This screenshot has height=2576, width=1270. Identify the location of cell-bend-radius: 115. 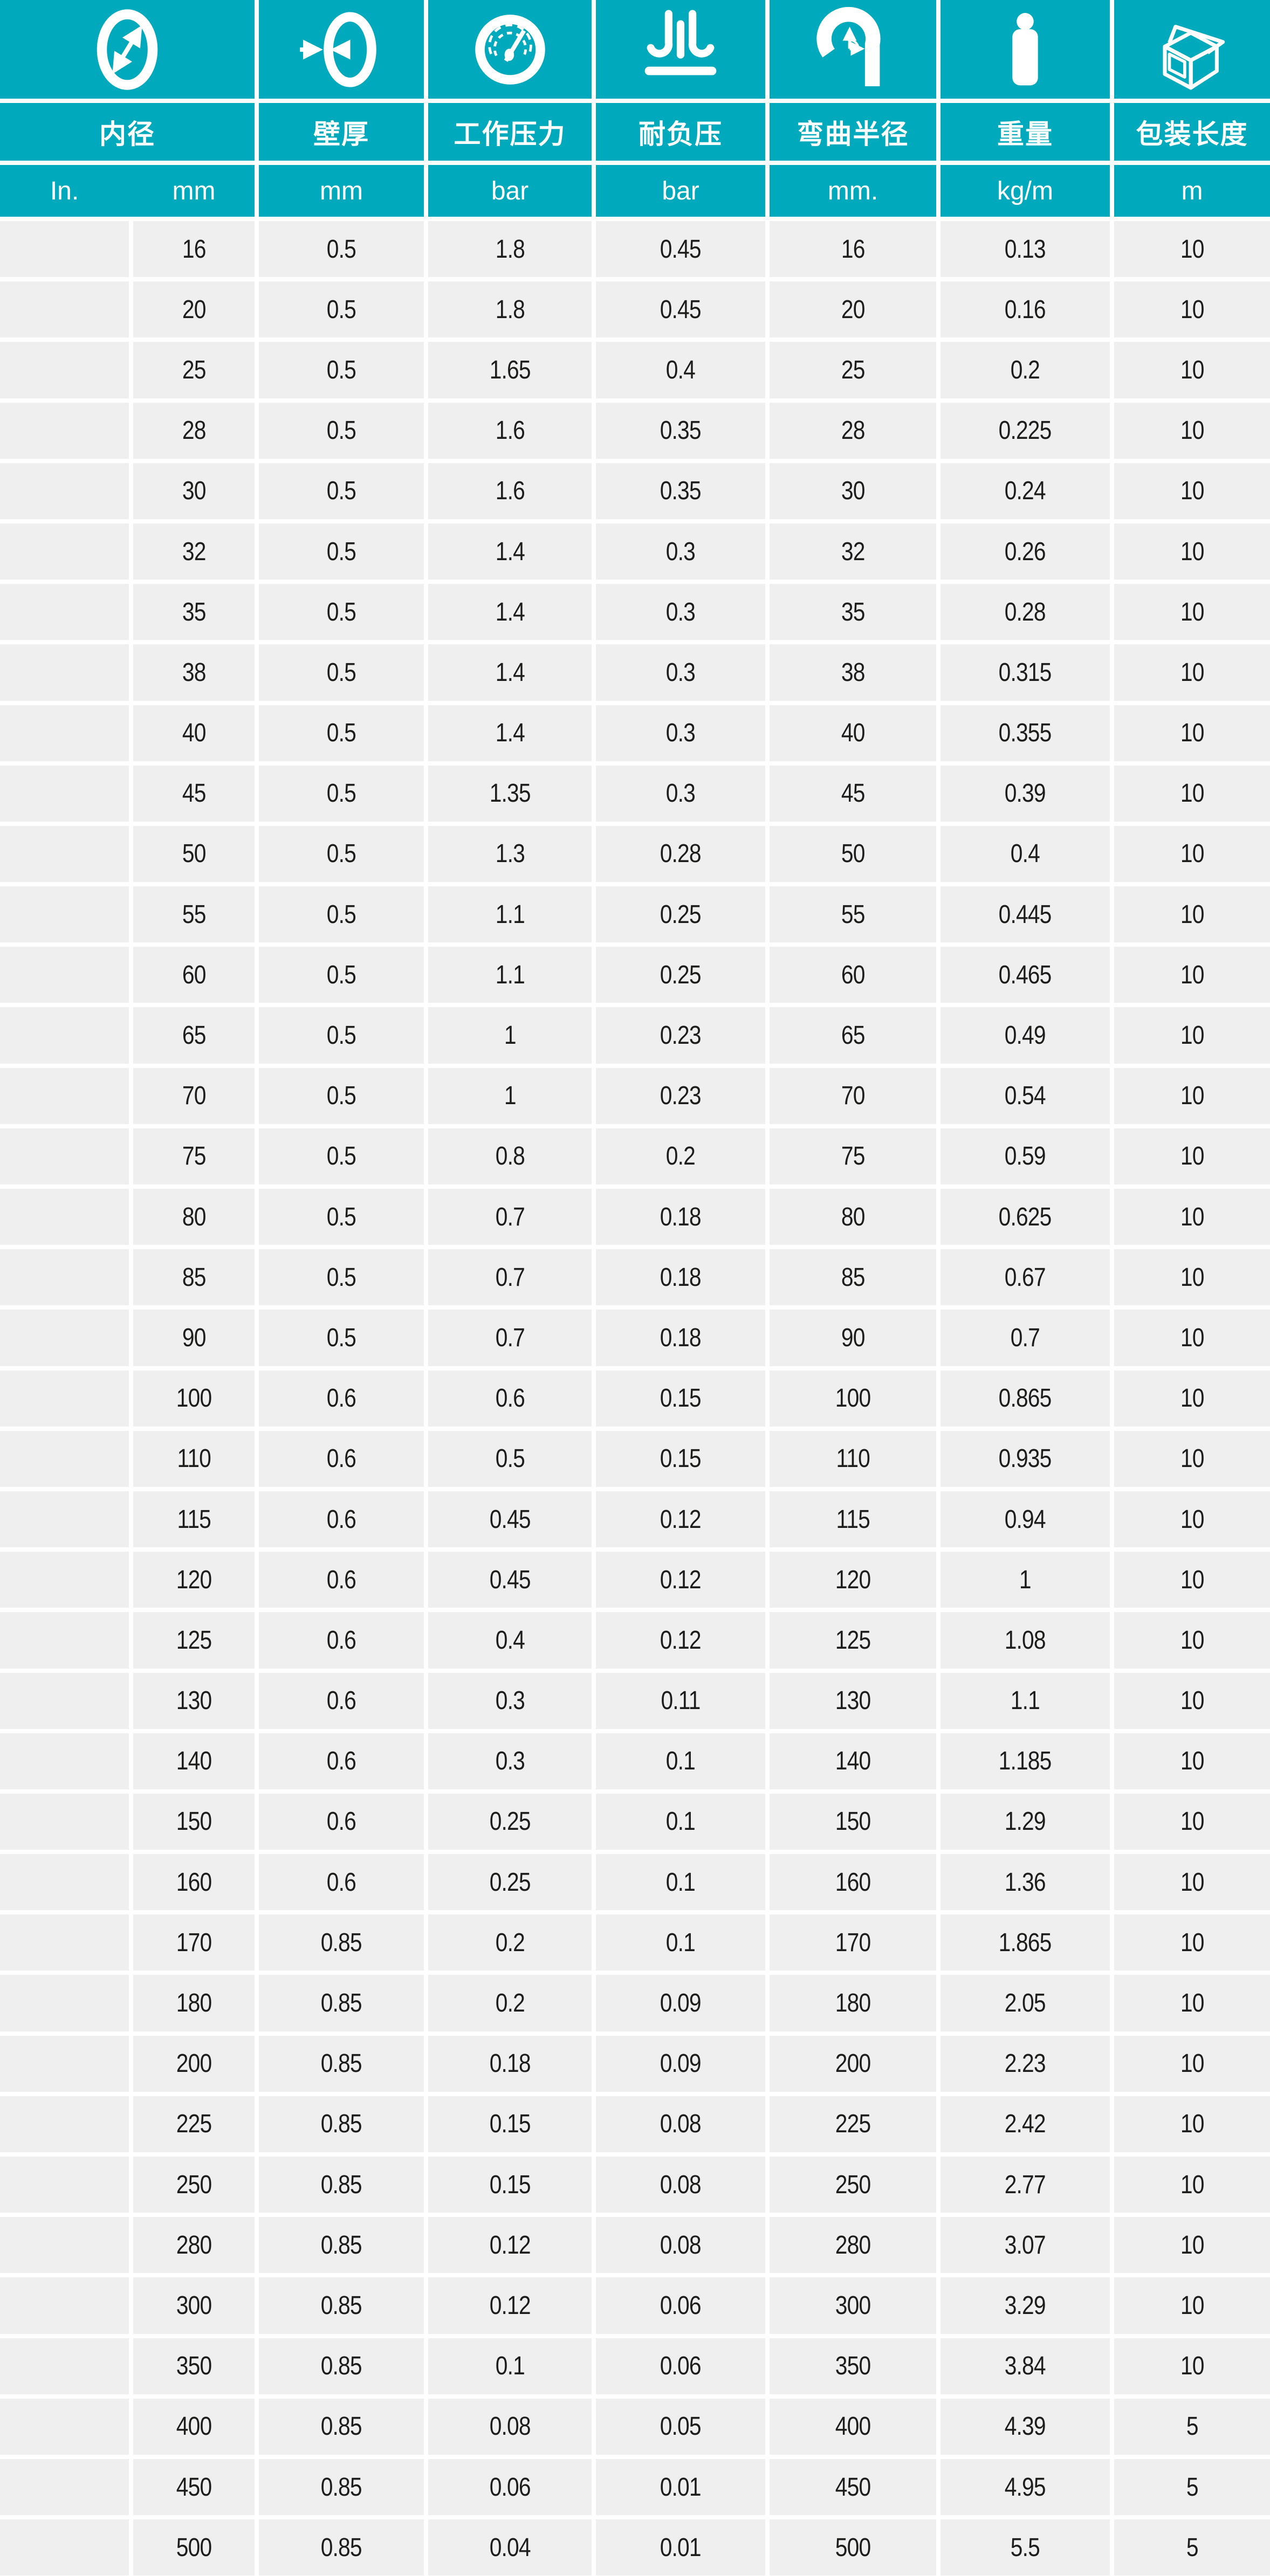
(853, 1519).